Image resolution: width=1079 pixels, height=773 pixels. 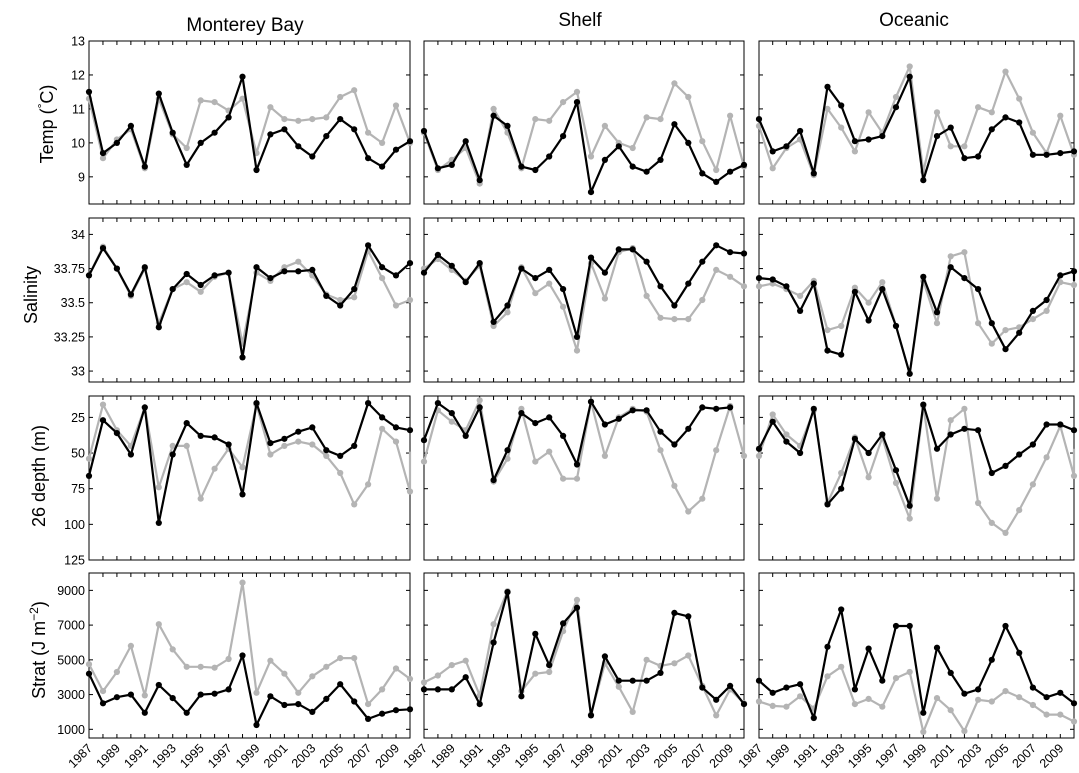 What do you see at coordinates (164, 756) in the screenshot?
I see `x-tick-label: 1993` at bounding box center [164, 756].